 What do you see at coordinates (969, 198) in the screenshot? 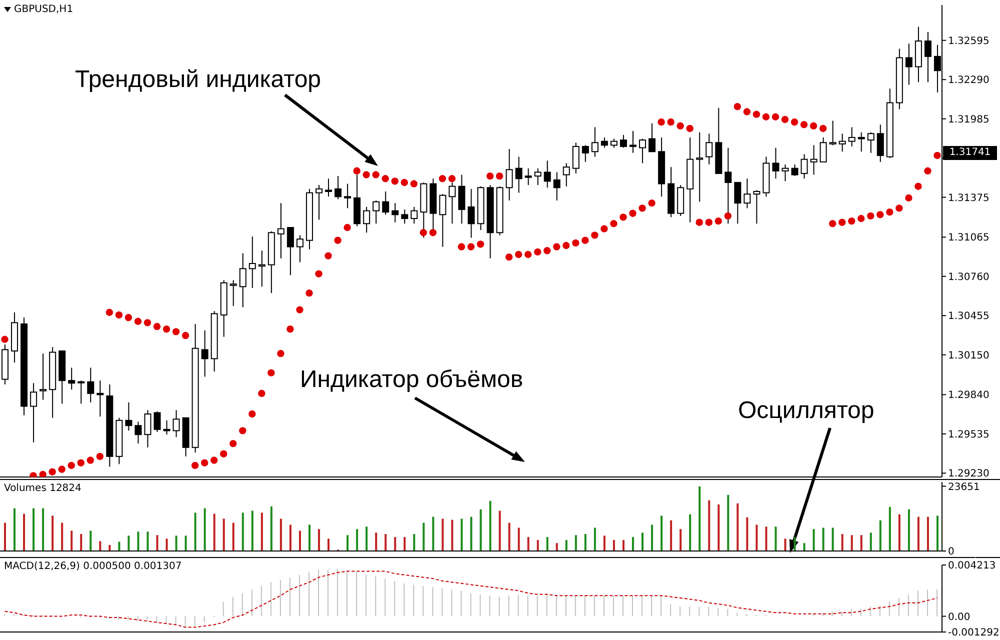
I see `y-tick-label: 1.31375` at bounding box center [969, 198].